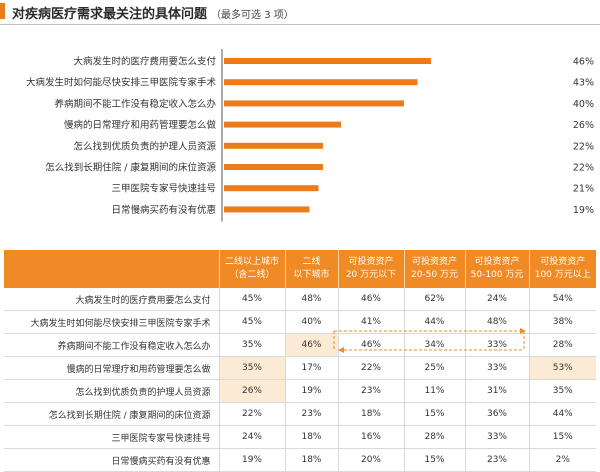 The image size is (600, 472). What do you see at coordinates (370, 437) in the screenshot?
I see `table-cell: 16%` at bounding box center [370, 437].